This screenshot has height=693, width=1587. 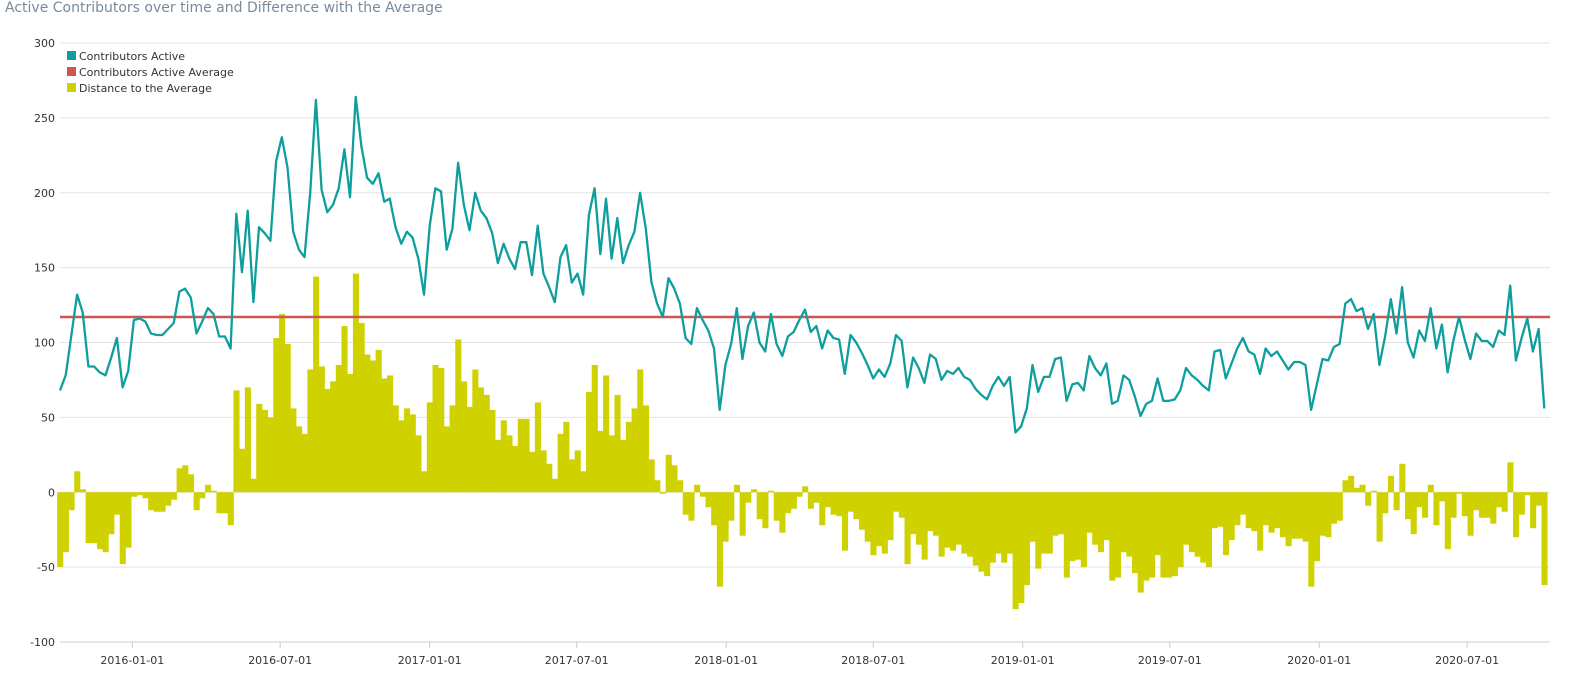 I want to click on legend-item: Contributors Active Average, so click(x=150, y=72).